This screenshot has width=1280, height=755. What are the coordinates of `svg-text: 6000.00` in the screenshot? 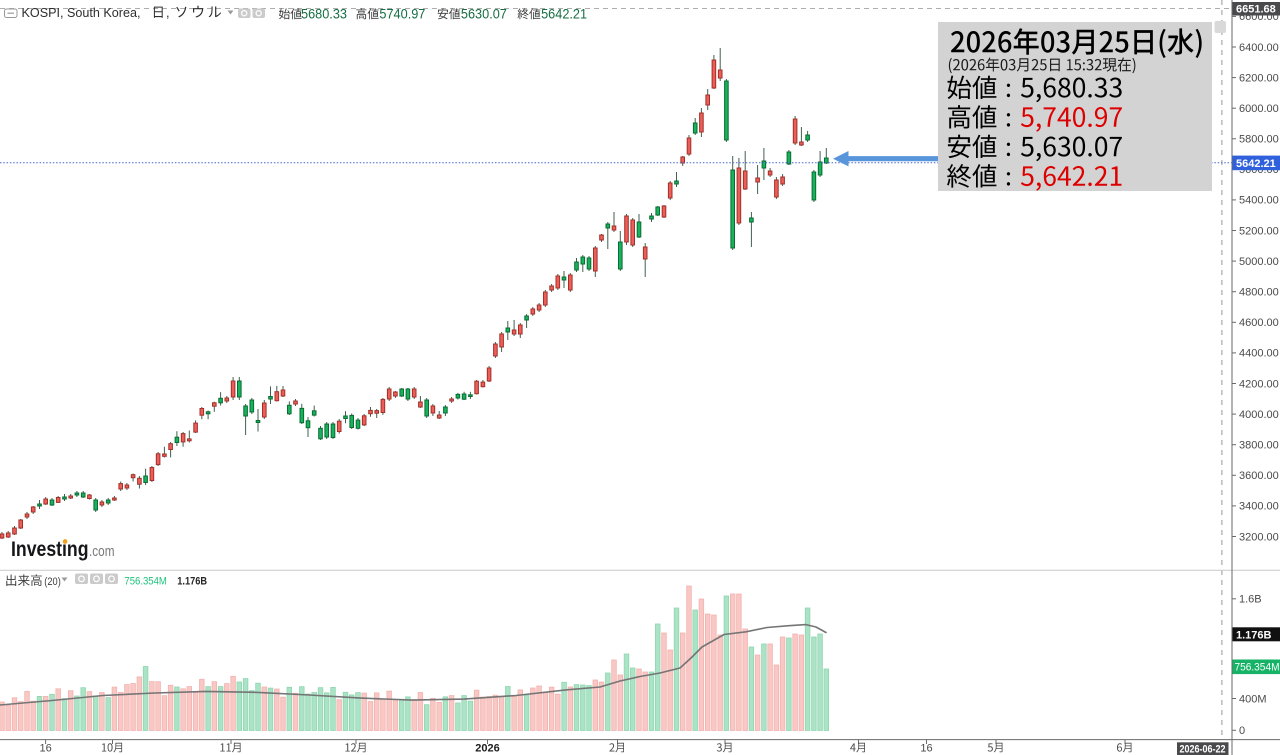 It's located at (1259, 109).